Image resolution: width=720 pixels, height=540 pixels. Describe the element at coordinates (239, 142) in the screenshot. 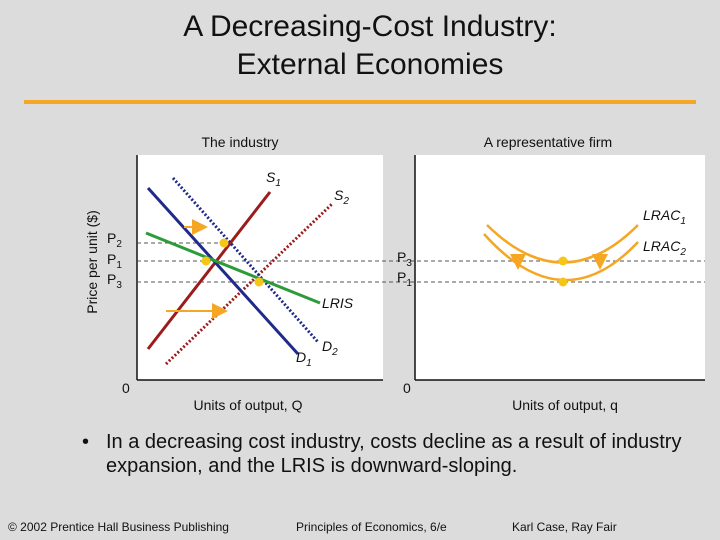

I see `industry-panel-title: The industry` at that location.